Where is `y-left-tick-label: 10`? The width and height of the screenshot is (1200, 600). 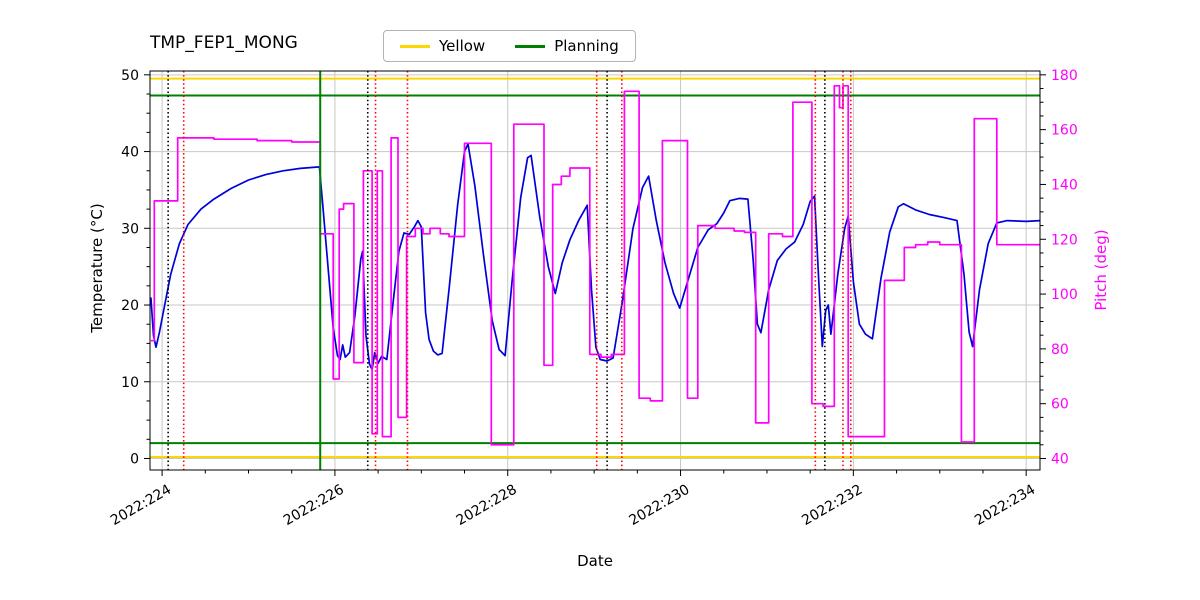
y-left-tick-label: 10 is located at coordinates (130, 383).